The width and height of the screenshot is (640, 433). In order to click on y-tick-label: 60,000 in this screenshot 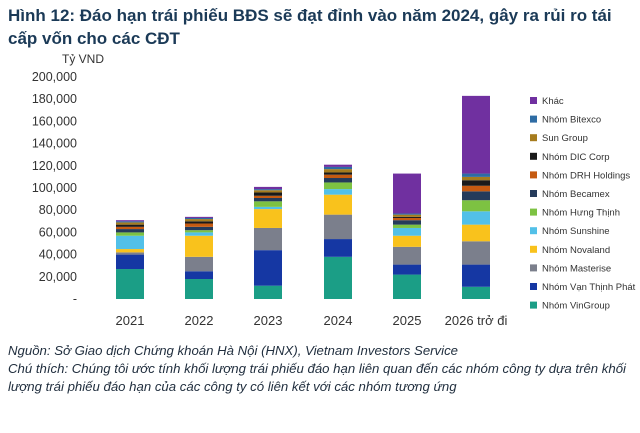, I will do `click(58, 232)`.